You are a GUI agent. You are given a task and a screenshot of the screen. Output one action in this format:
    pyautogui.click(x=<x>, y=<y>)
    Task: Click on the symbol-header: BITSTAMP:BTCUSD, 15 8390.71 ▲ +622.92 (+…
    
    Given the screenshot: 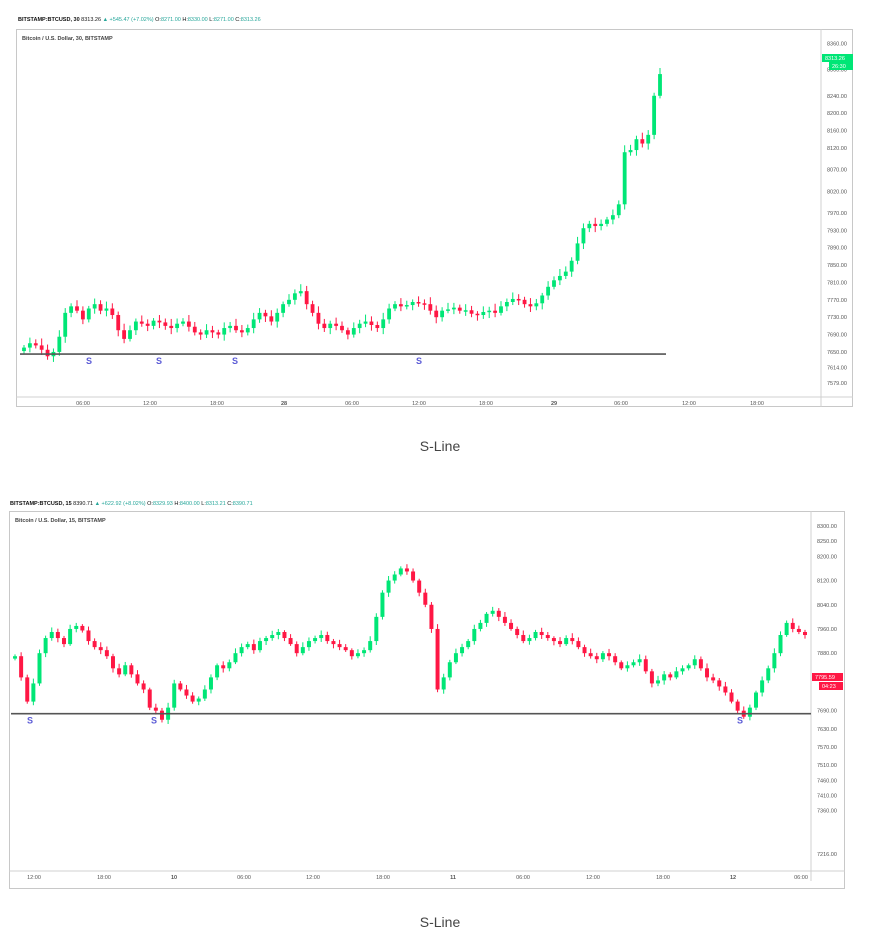 What is the action you would take?
    pyautogui.click(x=131, y=504)
    